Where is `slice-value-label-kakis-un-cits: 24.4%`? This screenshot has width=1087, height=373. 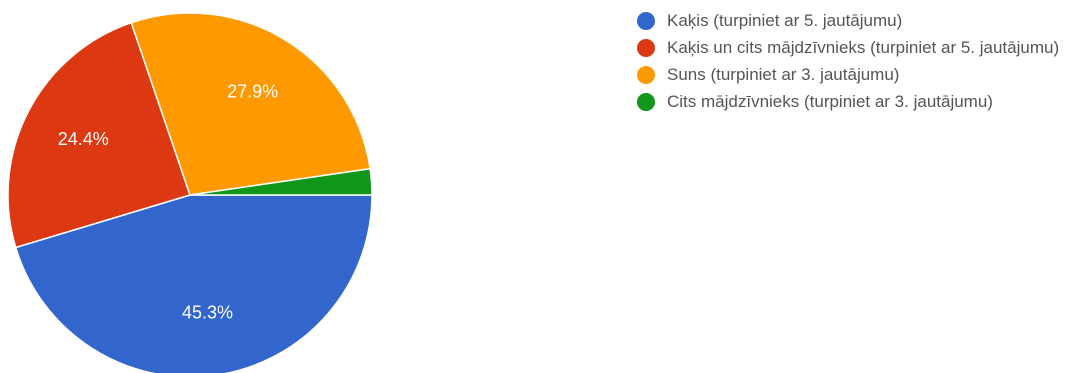 slice-value-label-kakis-un-cits: 24.4% is located at coordinates (83, 139).